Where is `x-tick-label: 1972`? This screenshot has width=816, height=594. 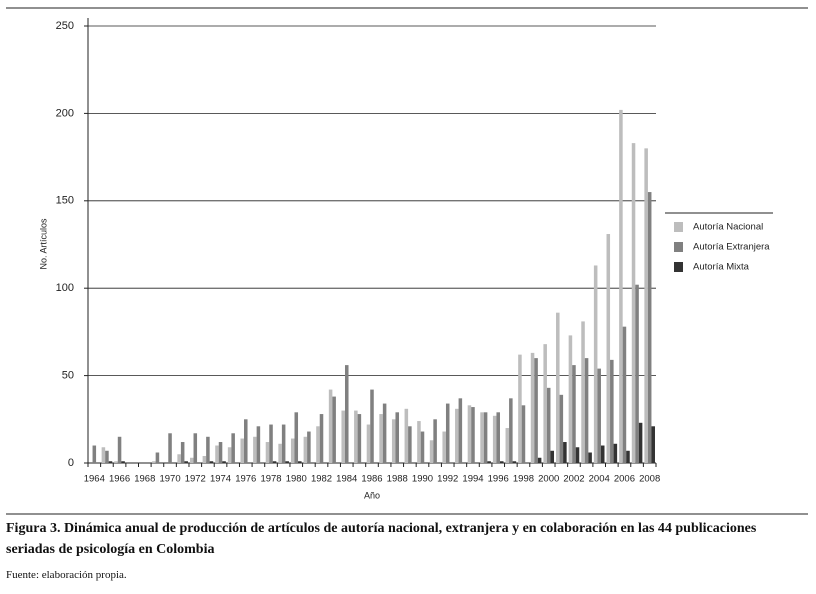 x-tick-label: 1972 is located at coordinates (195, 479).